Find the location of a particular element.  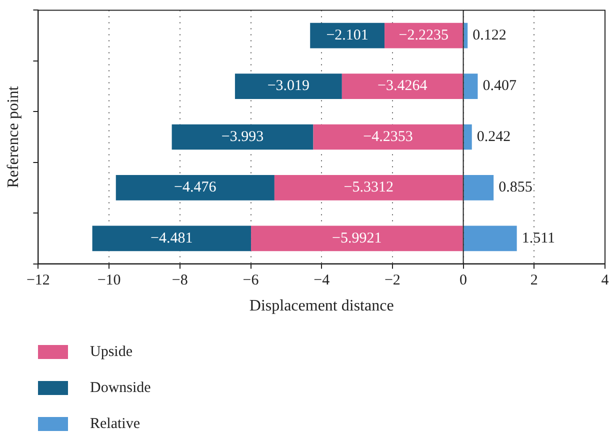

x-tick-label: −4 is located at coordinates (322, 280).